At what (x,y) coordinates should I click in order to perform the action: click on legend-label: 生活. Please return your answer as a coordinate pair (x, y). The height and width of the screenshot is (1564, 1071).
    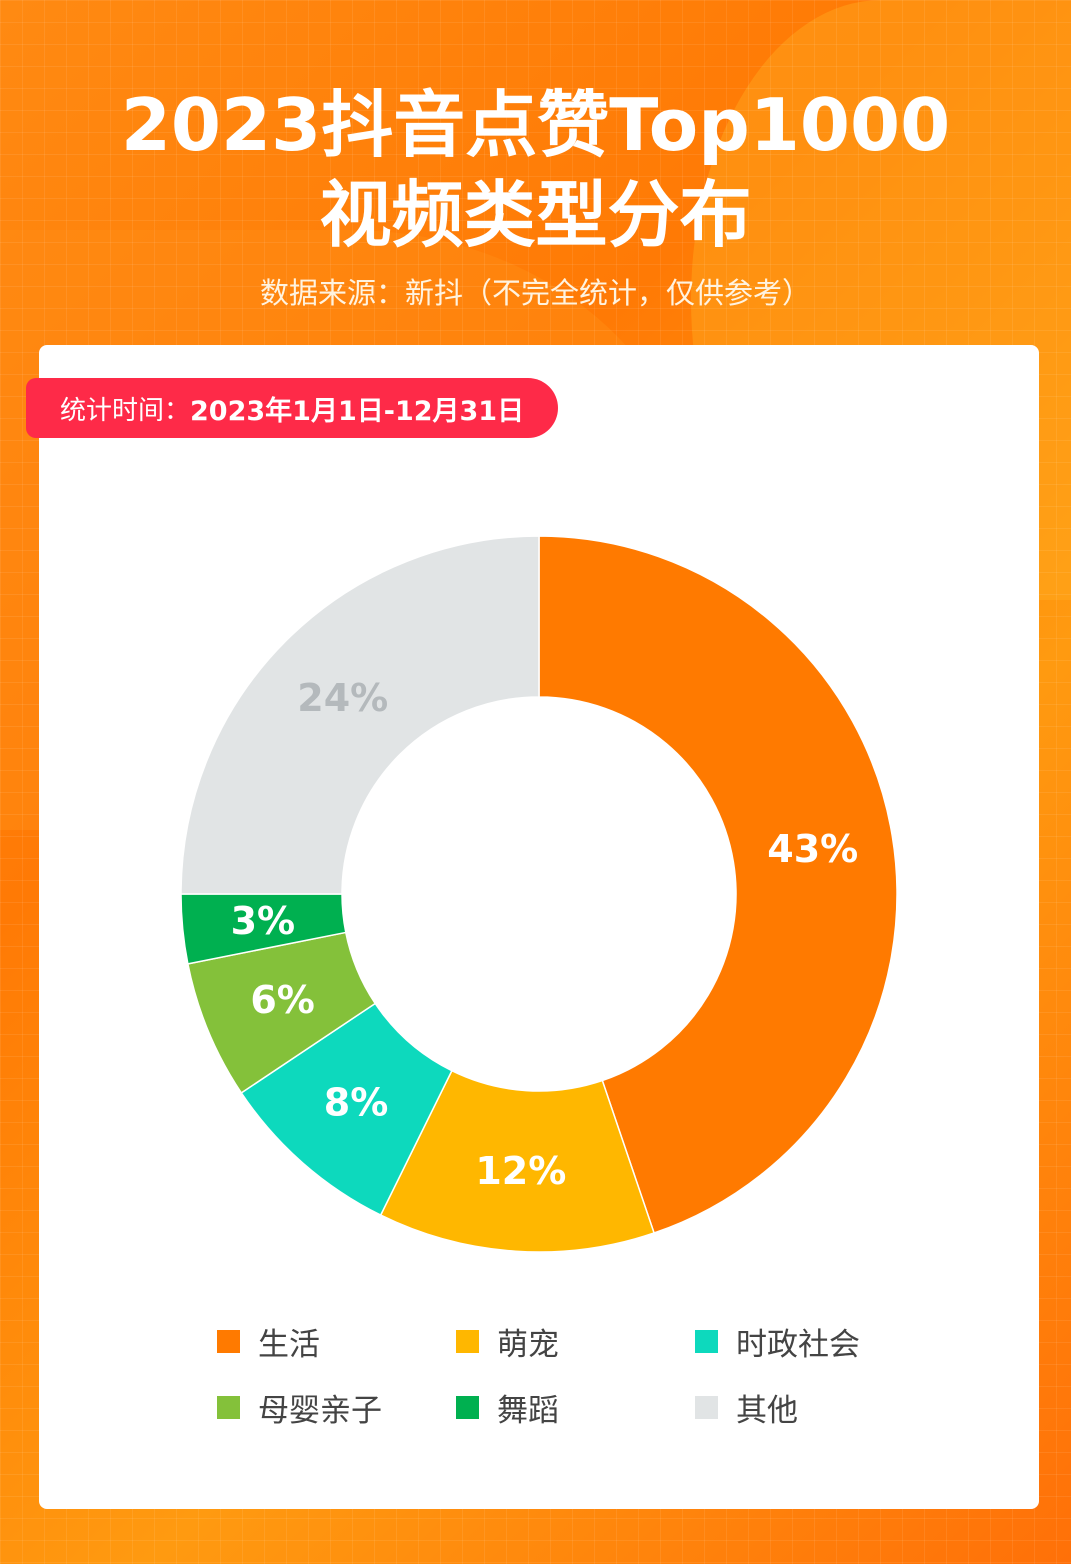
    Looking at the image, I should click on (289, 1344).